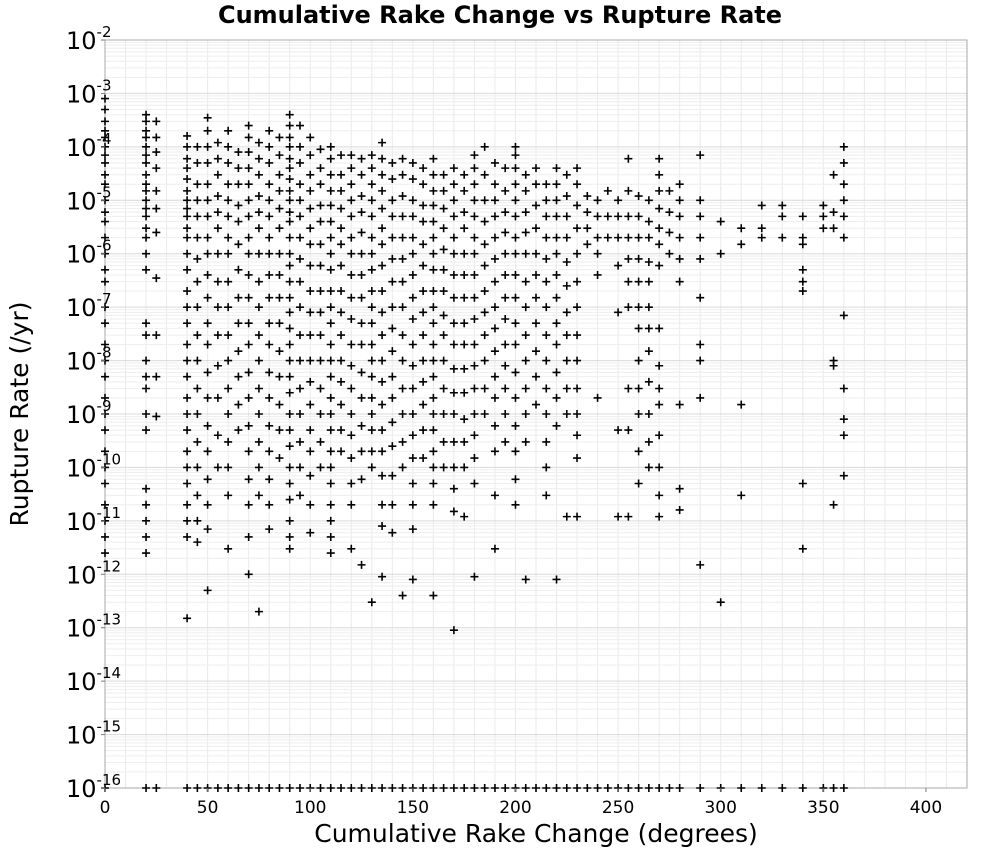 The image size is (1000, 850). I want to click on x-tick-label: 0, so click(105, 808).